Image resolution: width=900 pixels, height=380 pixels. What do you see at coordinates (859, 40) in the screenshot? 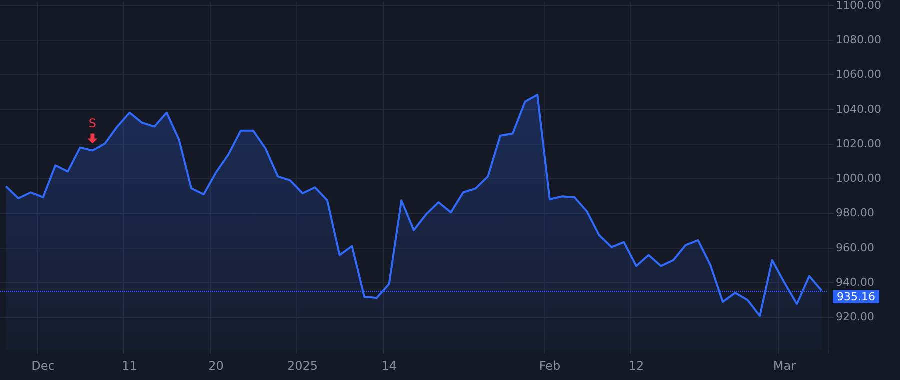
I see `y-tick-label: 1080.00` at bounding box center [859, 40].